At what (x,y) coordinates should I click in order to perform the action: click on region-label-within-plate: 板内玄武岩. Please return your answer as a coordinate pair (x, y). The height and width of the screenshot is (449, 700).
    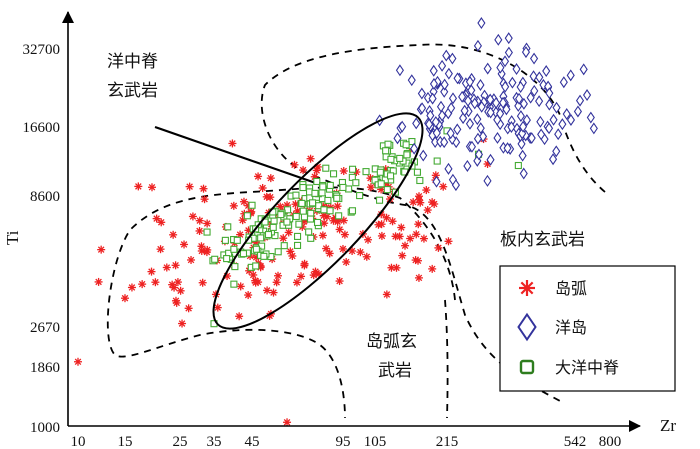
    Looking at the image, I should click on (542, 240).